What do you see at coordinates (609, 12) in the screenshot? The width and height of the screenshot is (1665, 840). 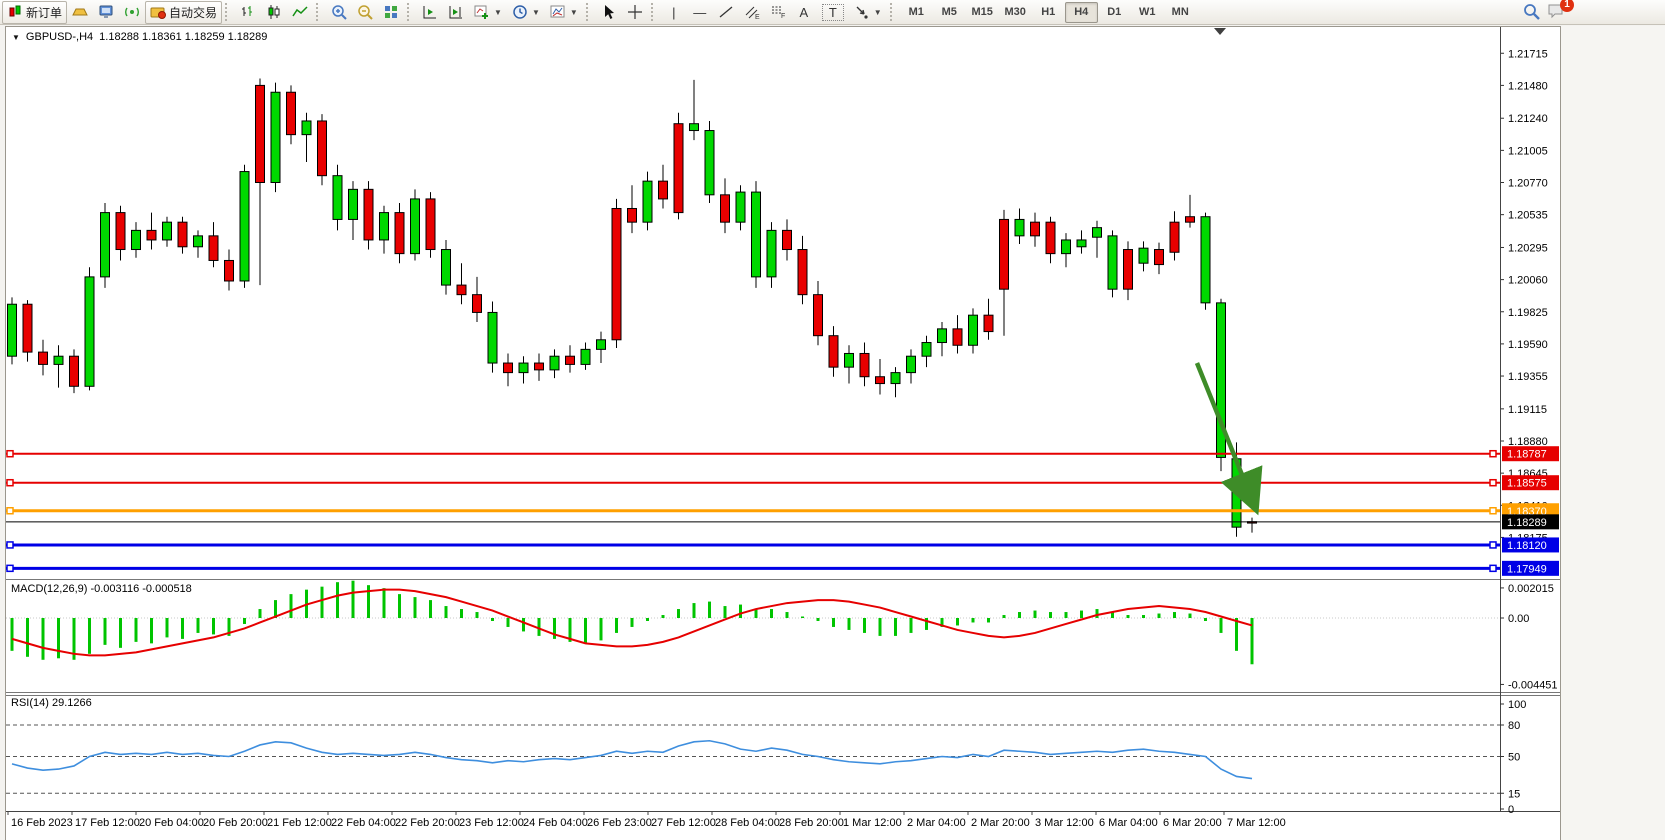 I see `cursor-tool-button` at bounding box center [609, 12].